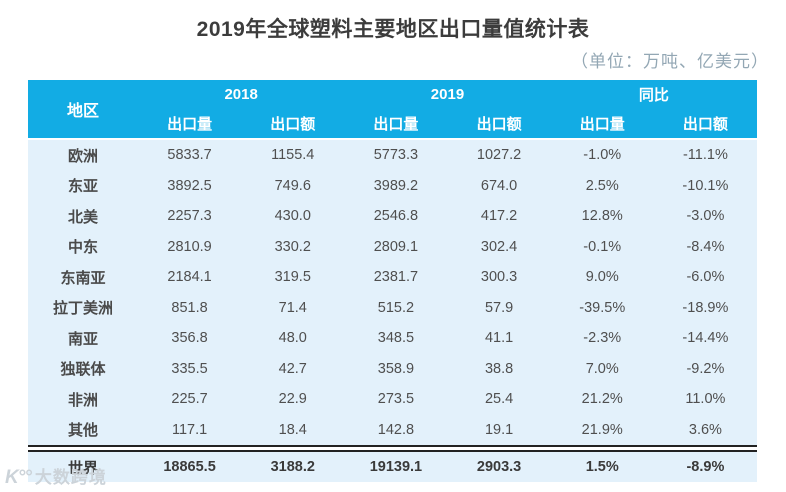 Image resolution: width=786 pixels, height=492 pixels. I want to click on value-cell: 18.4, so click(292, 429).